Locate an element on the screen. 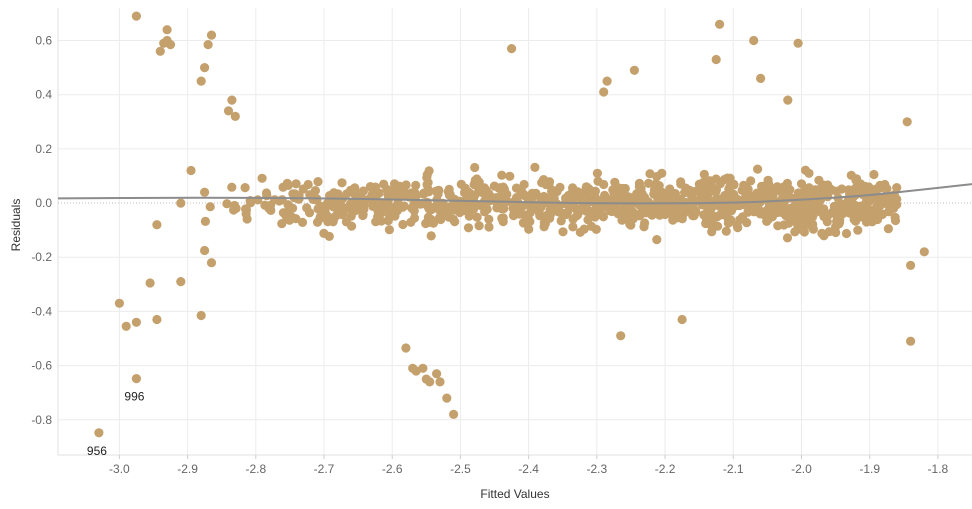 Image resolution: width=972 pixels, height=509 pixels. y-tick-label: -0.8 is located at coordinates (41, 420).